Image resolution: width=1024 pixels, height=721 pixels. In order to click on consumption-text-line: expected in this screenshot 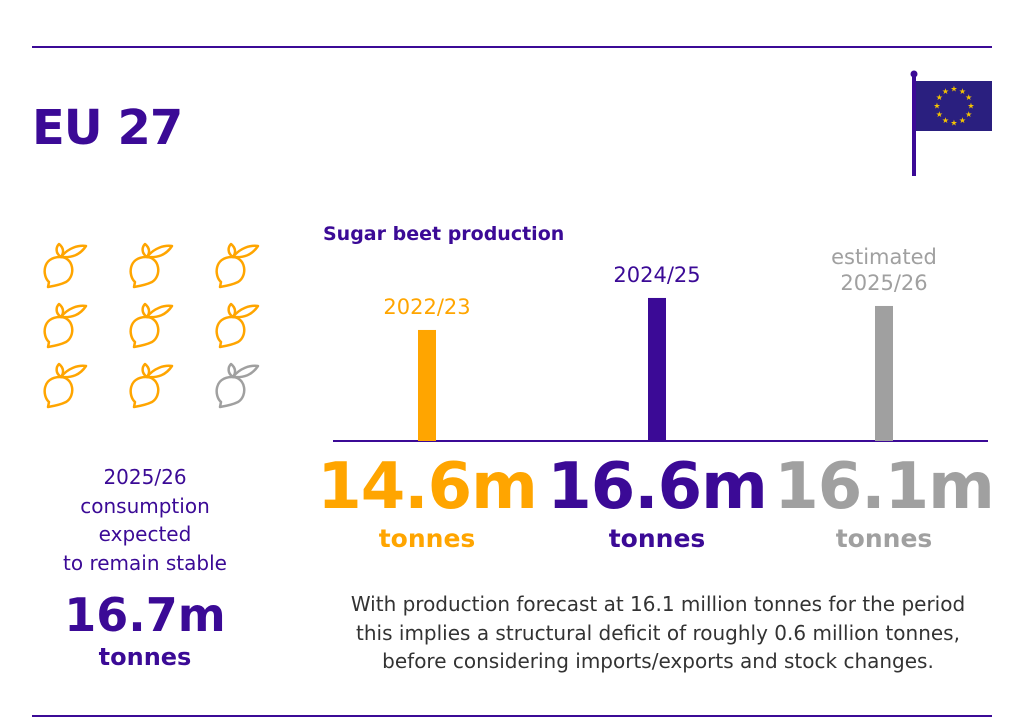, I will do `click(145, 534)`.